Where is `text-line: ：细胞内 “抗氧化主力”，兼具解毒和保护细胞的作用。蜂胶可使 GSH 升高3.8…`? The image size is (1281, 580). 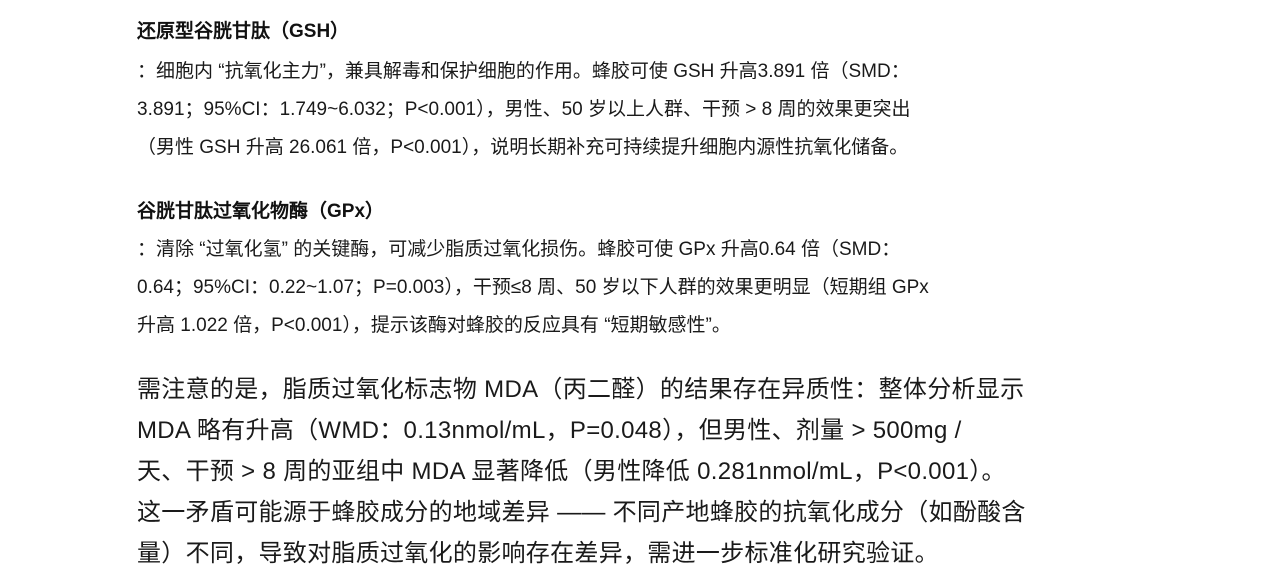 text-line: ：细胞内 “抗氧化主力”，兼具解毒和保护细胞的作用。蜂胶可使 GSH 升高3.8… is located at coordinates (523, 71).